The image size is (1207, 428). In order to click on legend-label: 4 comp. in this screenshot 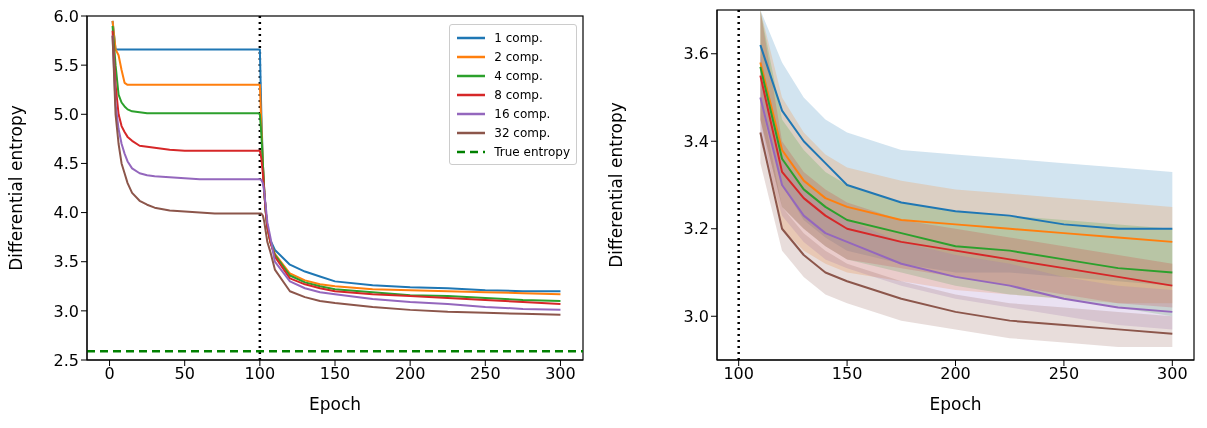, I will do `click(518, 75)`.